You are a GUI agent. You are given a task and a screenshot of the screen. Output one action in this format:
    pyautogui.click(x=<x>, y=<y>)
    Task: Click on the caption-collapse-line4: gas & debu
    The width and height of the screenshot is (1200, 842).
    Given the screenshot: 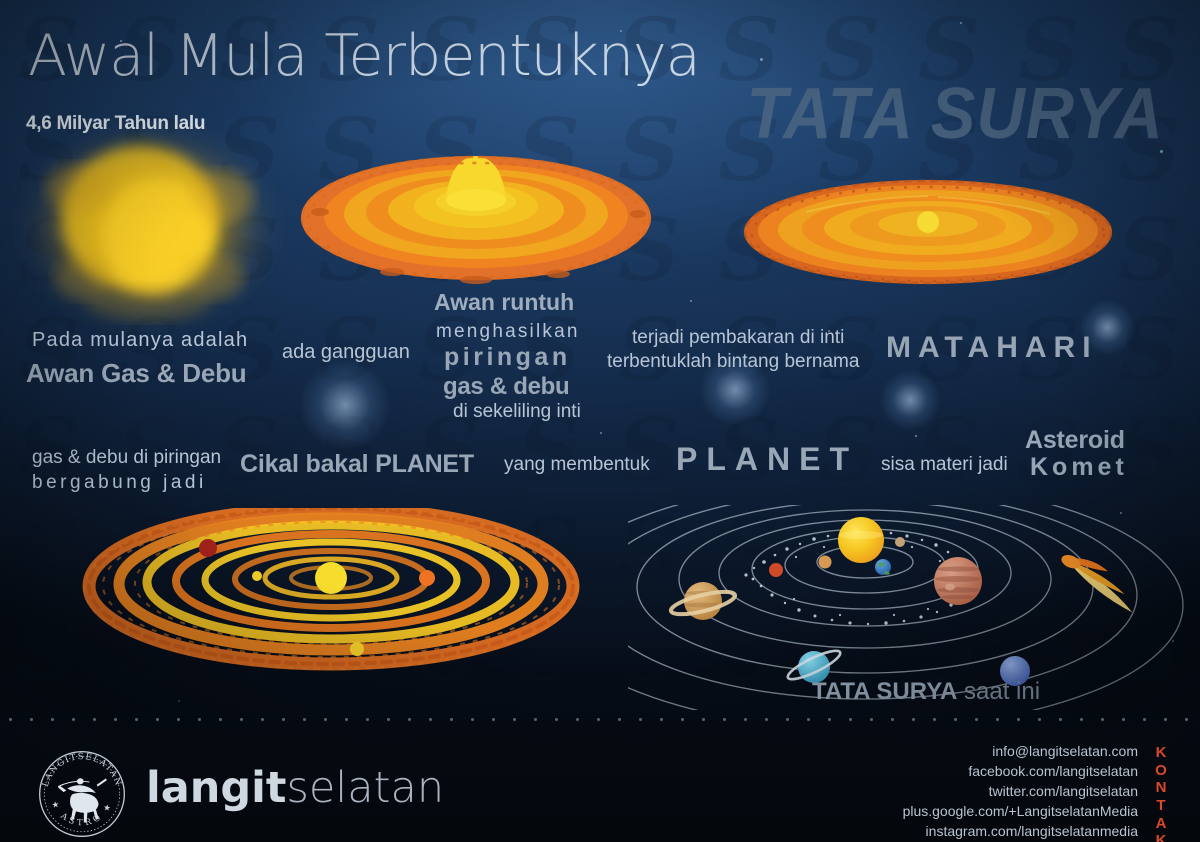 What is the action you would take?
    pyautogui.click(x=506, y=386)
    